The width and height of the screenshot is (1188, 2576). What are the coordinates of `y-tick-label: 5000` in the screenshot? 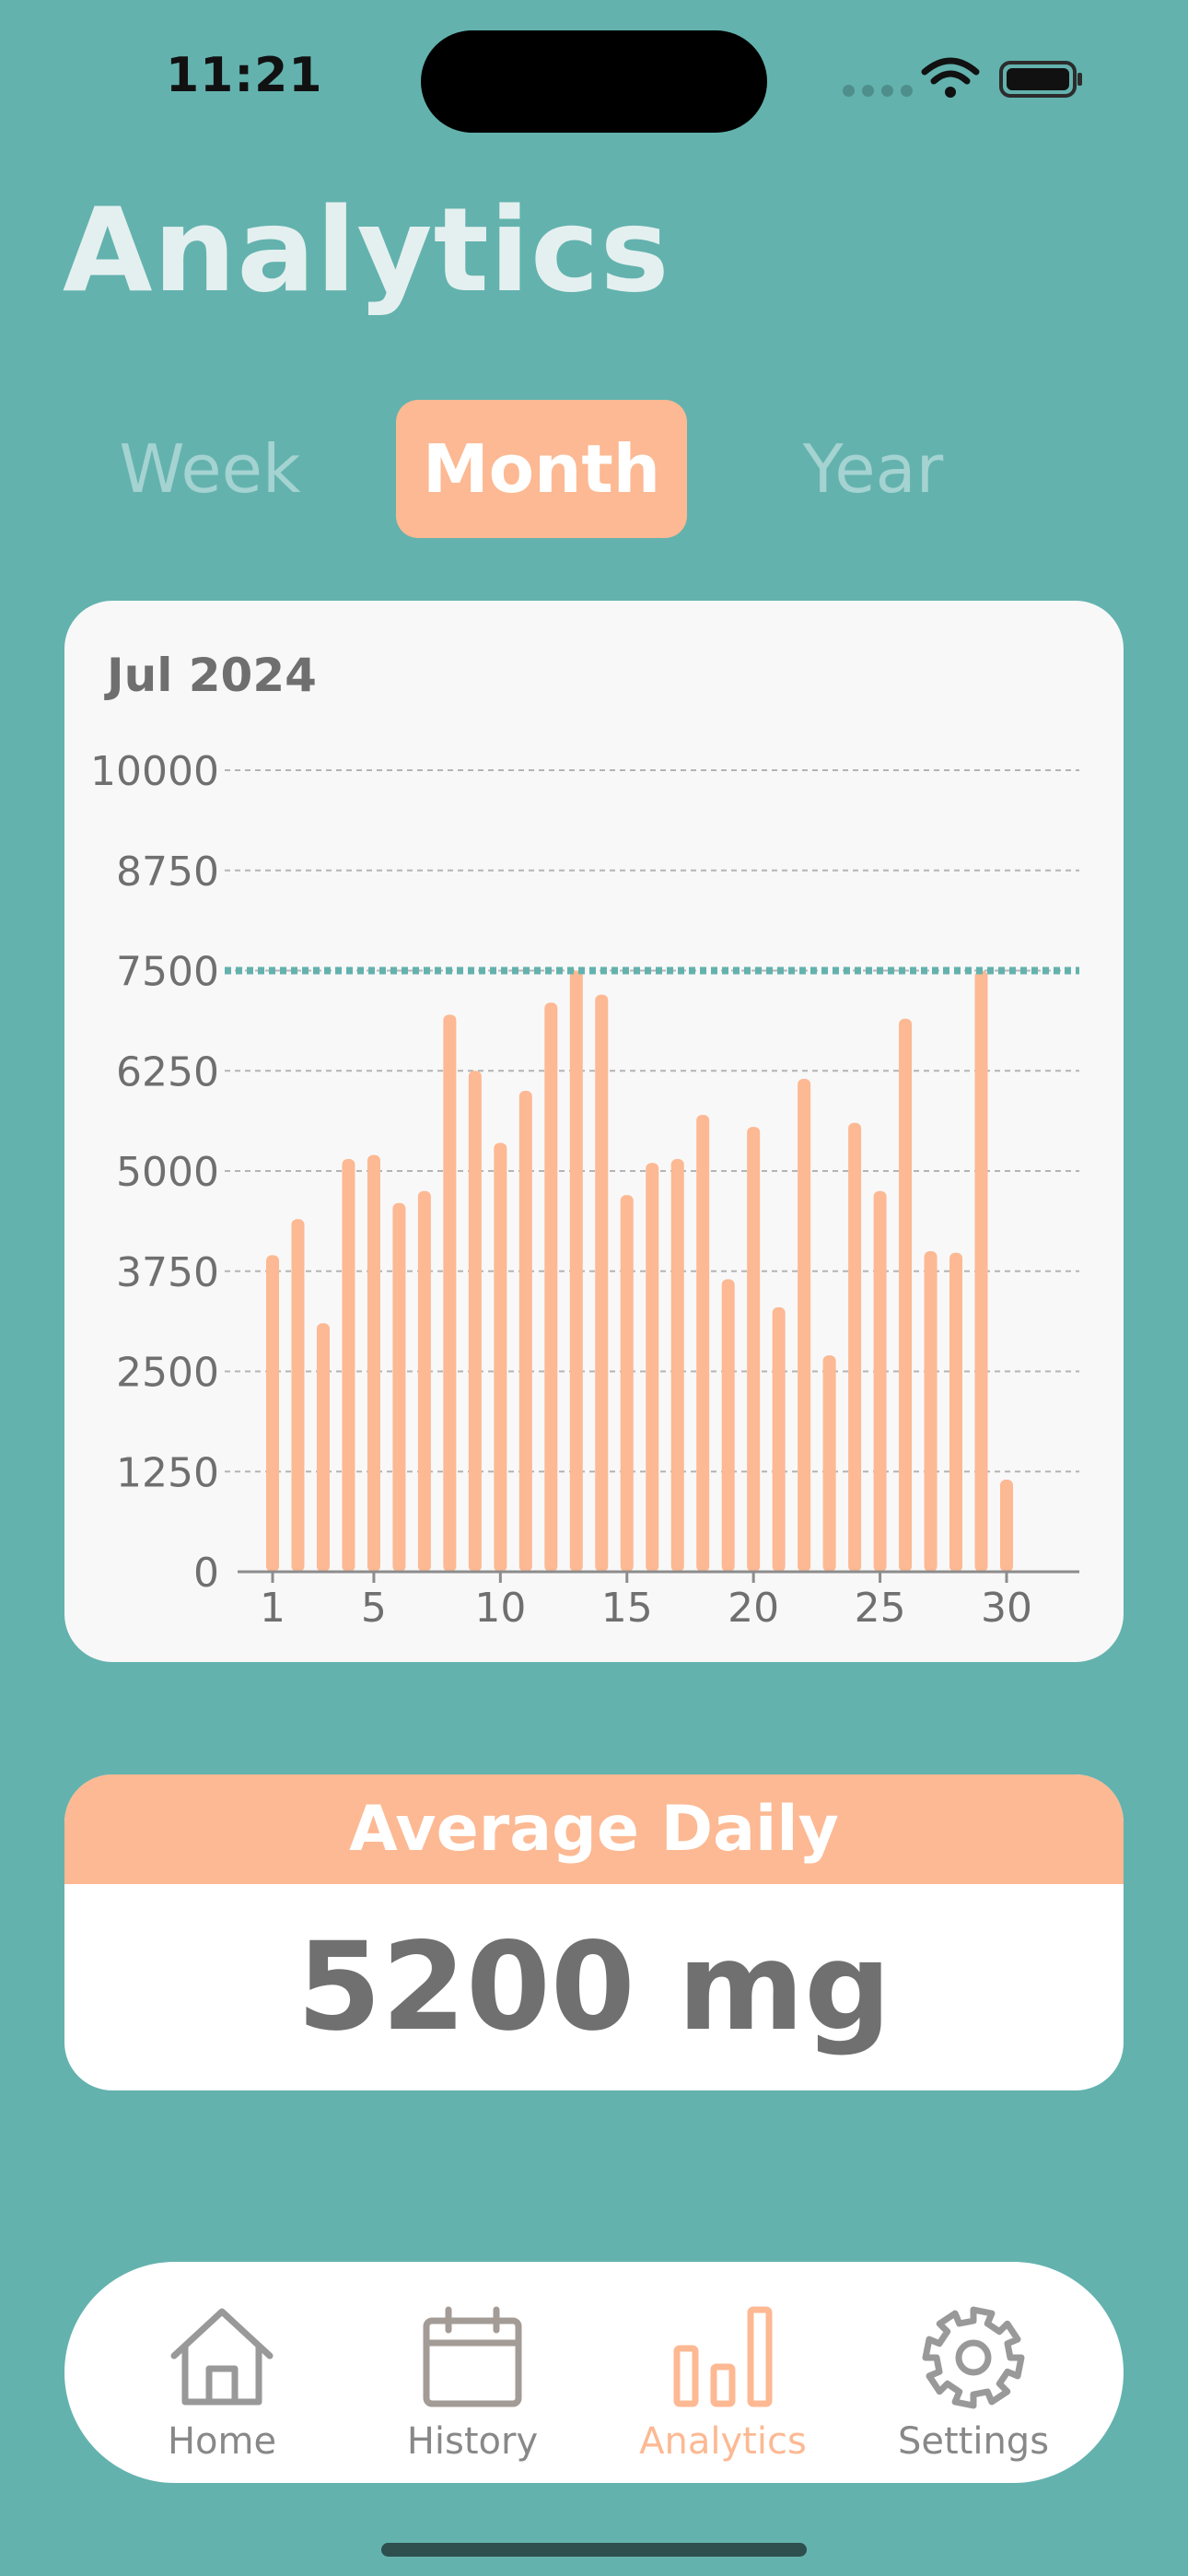 It's located at (167, 1172).